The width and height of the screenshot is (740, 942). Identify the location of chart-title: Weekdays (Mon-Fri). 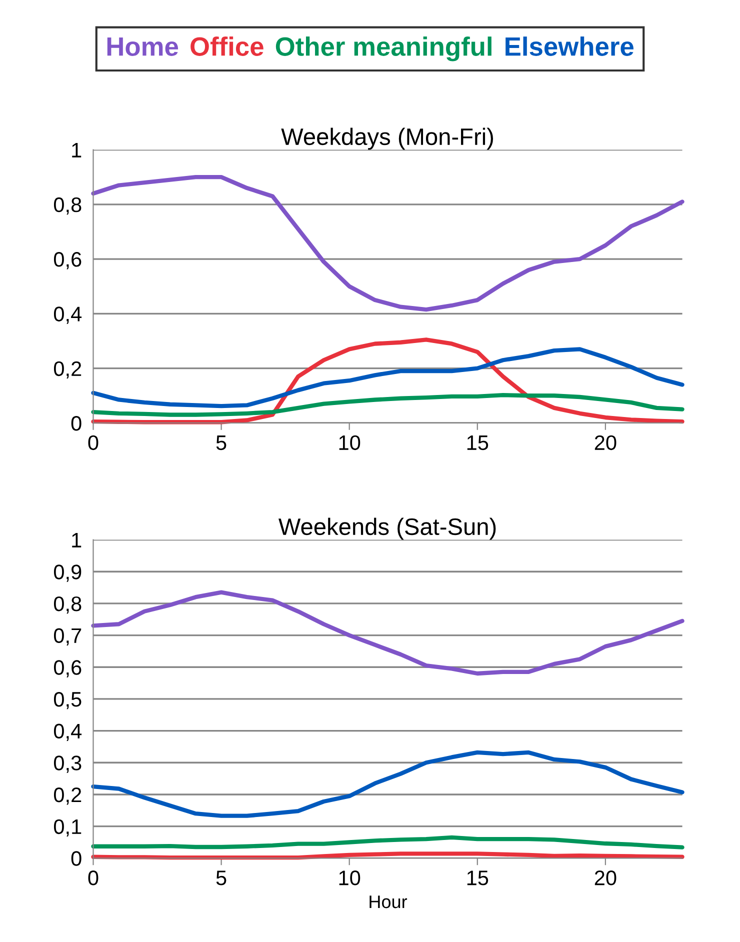
(387, 139).